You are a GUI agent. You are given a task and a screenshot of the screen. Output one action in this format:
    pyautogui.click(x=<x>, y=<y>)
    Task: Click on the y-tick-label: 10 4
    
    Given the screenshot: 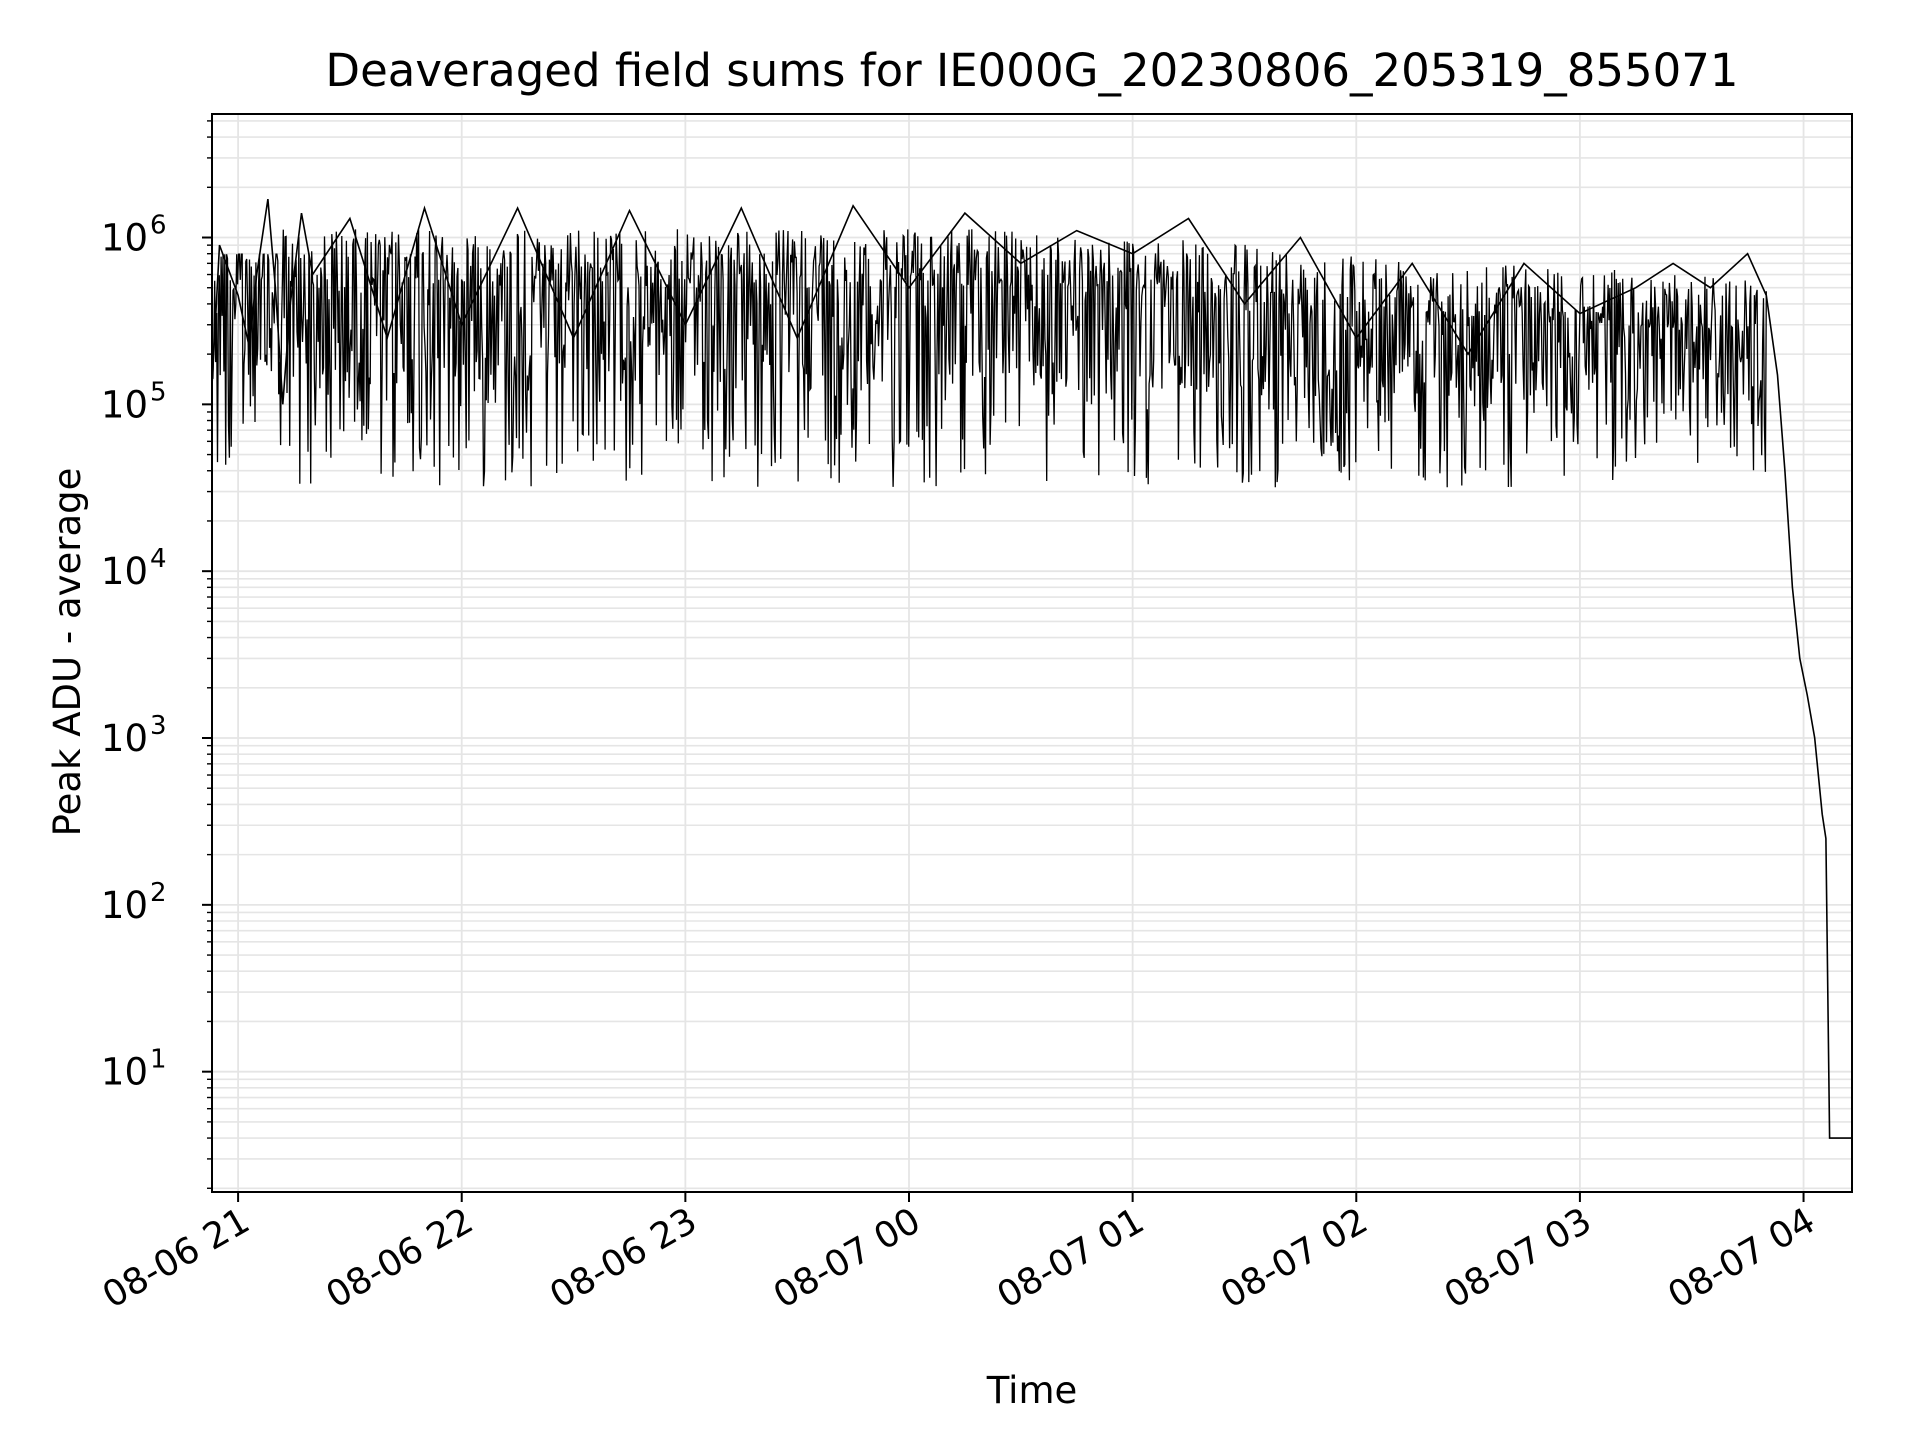 What is the action you would take?
    pyautogui.click(x=134, y=568)
    